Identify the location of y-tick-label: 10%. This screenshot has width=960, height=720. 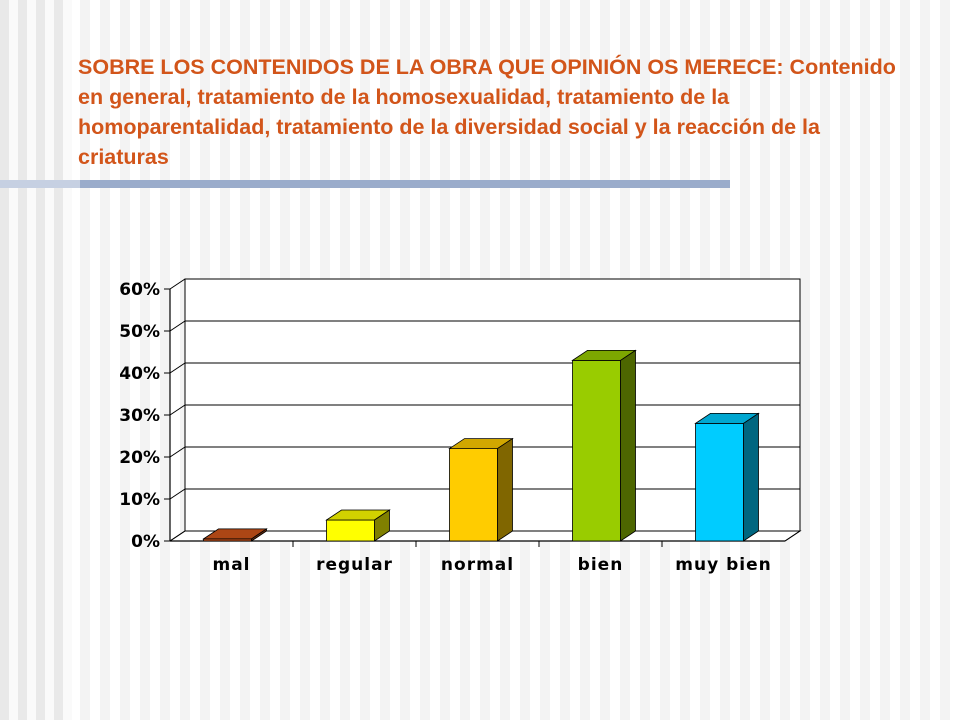
(139, 500).